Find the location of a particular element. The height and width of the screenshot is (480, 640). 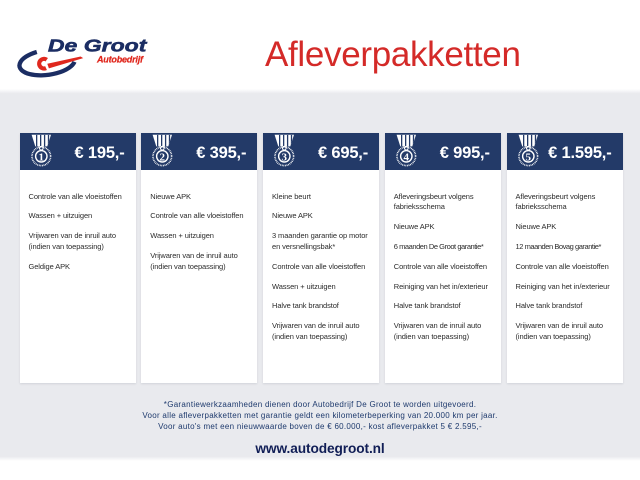

svg-text: 1 is located at coordinates (41, 157).